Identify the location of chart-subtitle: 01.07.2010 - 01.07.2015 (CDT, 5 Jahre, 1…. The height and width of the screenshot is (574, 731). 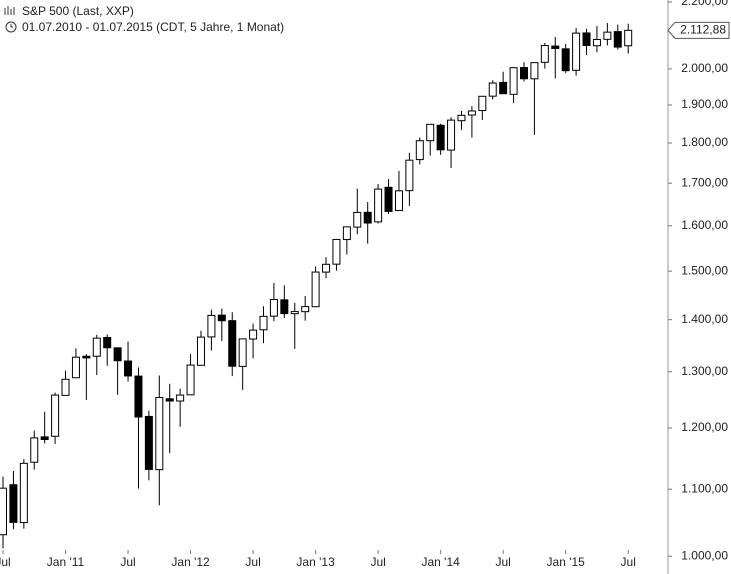
(153, 27).